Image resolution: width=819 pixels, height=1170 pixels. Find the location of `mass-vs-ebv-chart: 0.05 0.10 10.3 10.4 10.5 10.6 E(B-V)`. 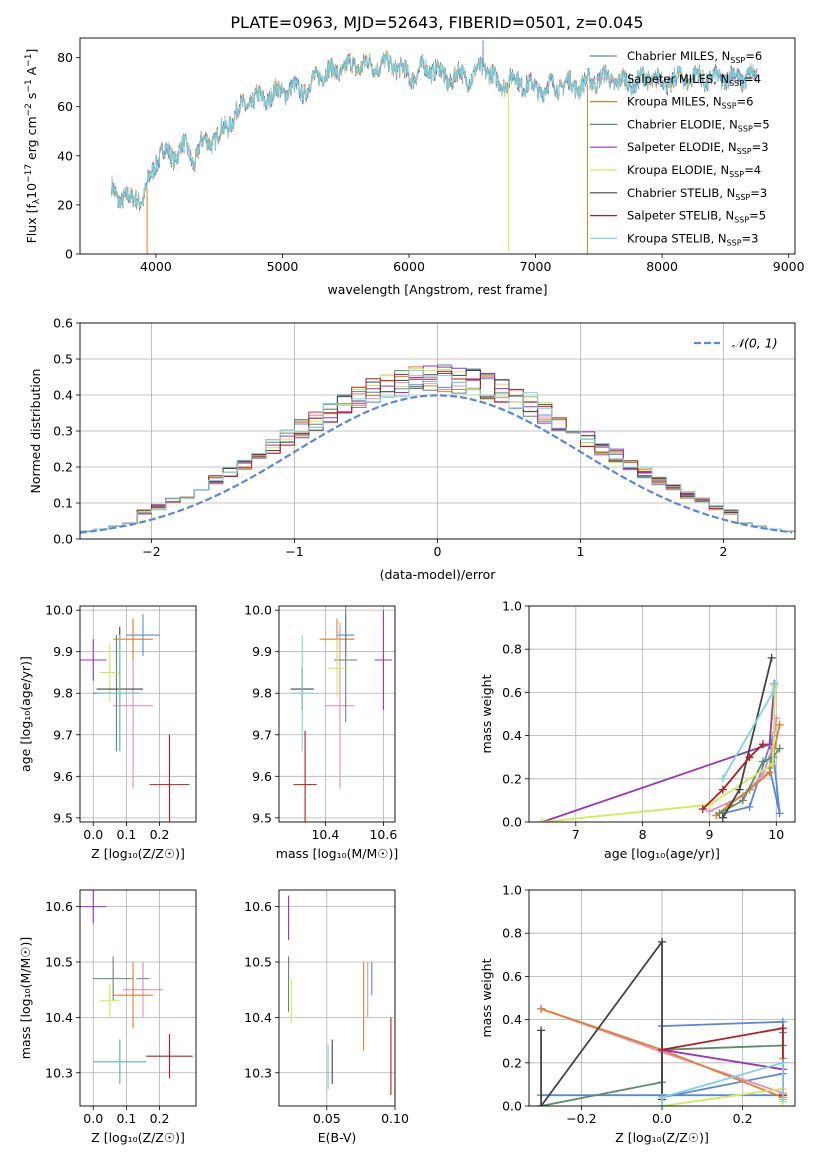

mass-vs-ebv-chart: 0.05 0.10 10.3 10.4 10.5 10.6 E(B-V) is located at coordinates (326, 1017).